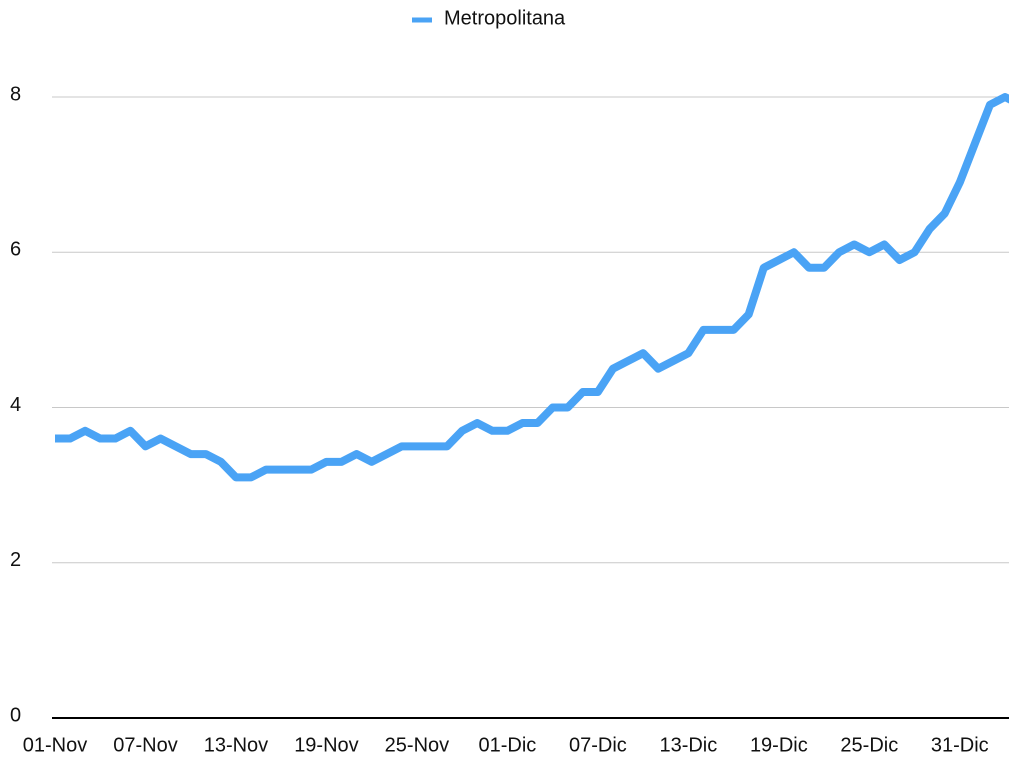  Describe the element at coordinates (15, 405) in the screenshot. I see `y-tick-label: 4` at that location.